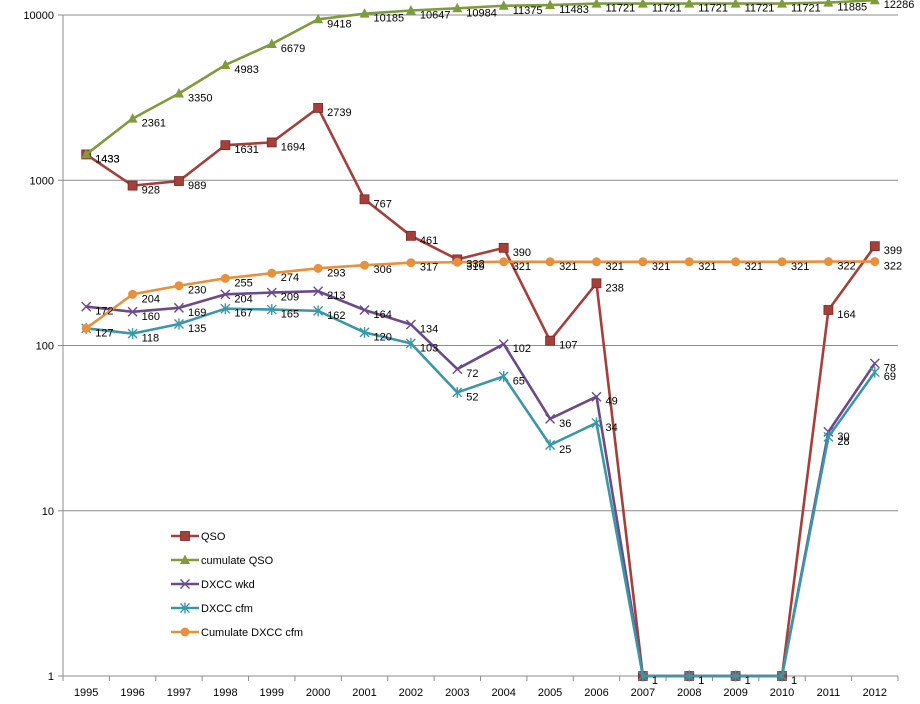  What do you see at coordinates (104, 312) in the screenshot?
I see `data-label-dxcc-wkd: 172` at bounding box center [104, 312].